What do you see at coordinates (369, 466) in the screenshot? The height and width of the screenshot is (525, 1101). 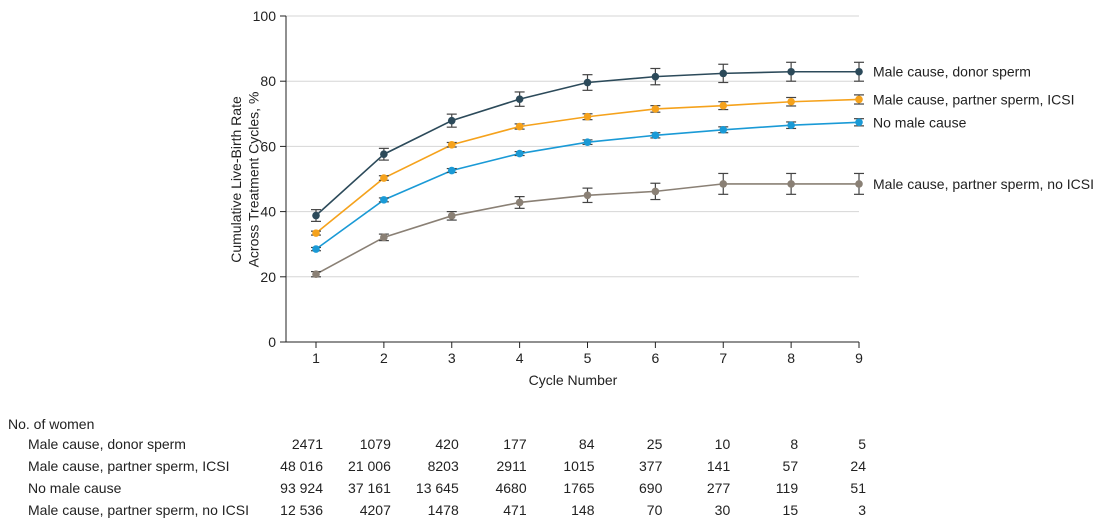 I see `risk-cell: 21 006` at bounding box center [369, 466].